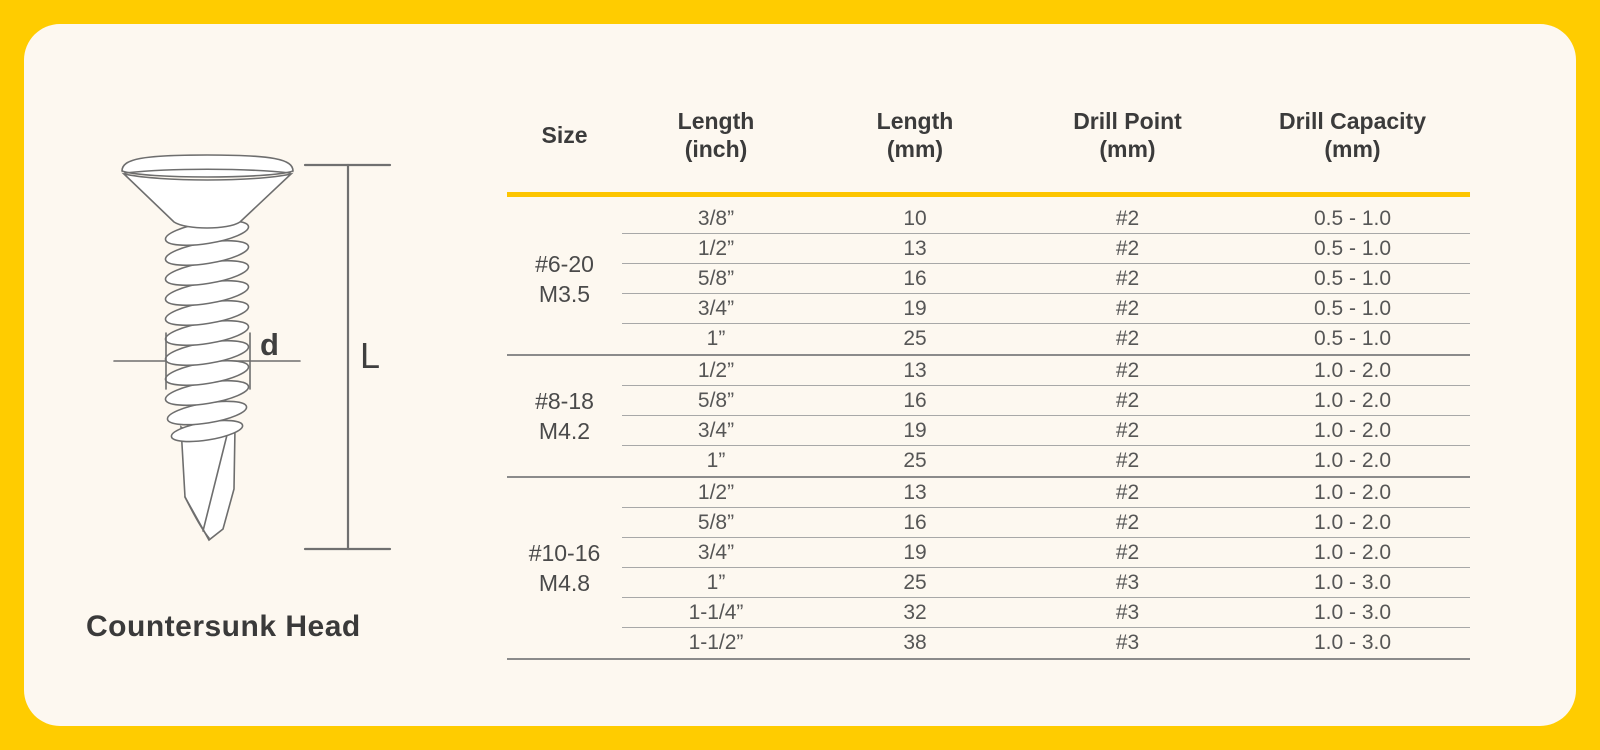 This screenshot has height=750, width=1600. I want to click on screw-diagram: d L, so click(249, 355).